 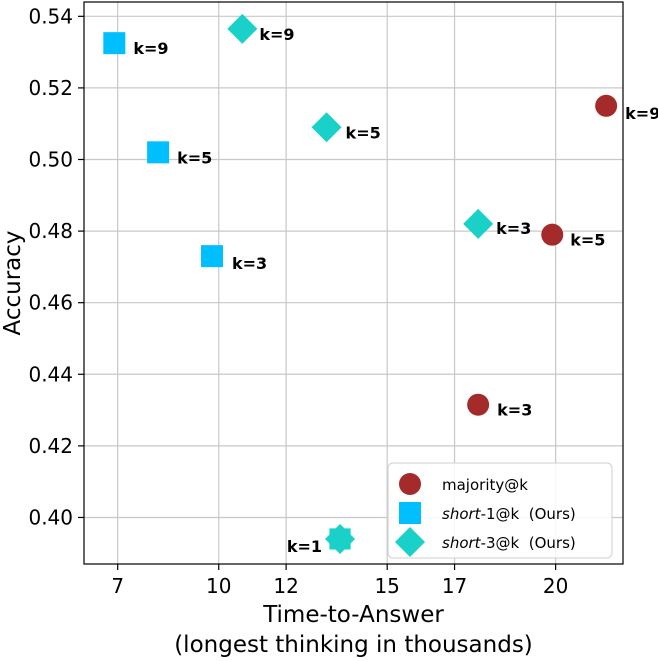 What do you see at coordinates (50, 374) in the screenshot?
I see `y-tick-label: 0.44` at bounding box center [50, 374].